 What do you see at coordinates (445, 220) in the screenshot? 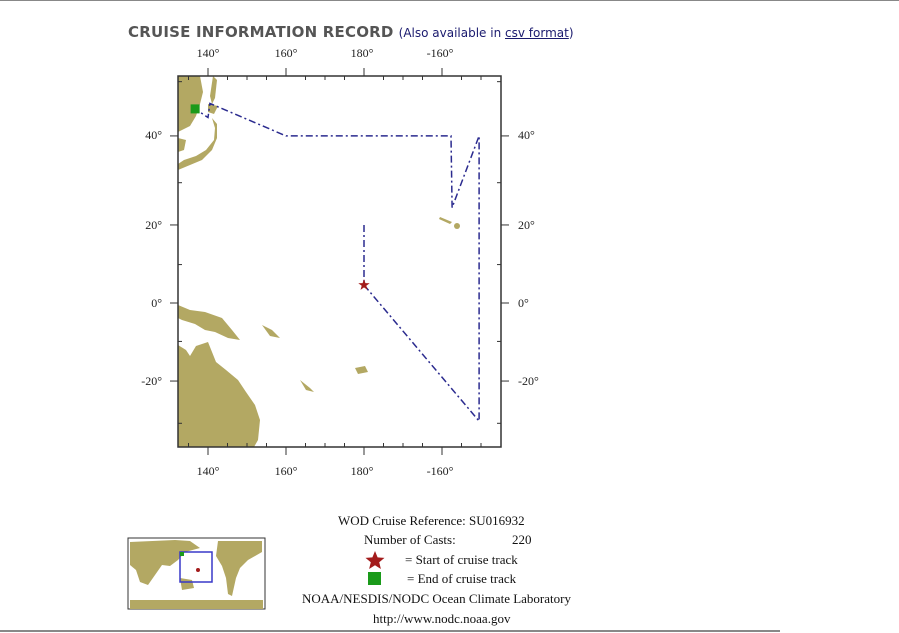
I see `land-hawaii-chain` at bounding box center [445, 220].